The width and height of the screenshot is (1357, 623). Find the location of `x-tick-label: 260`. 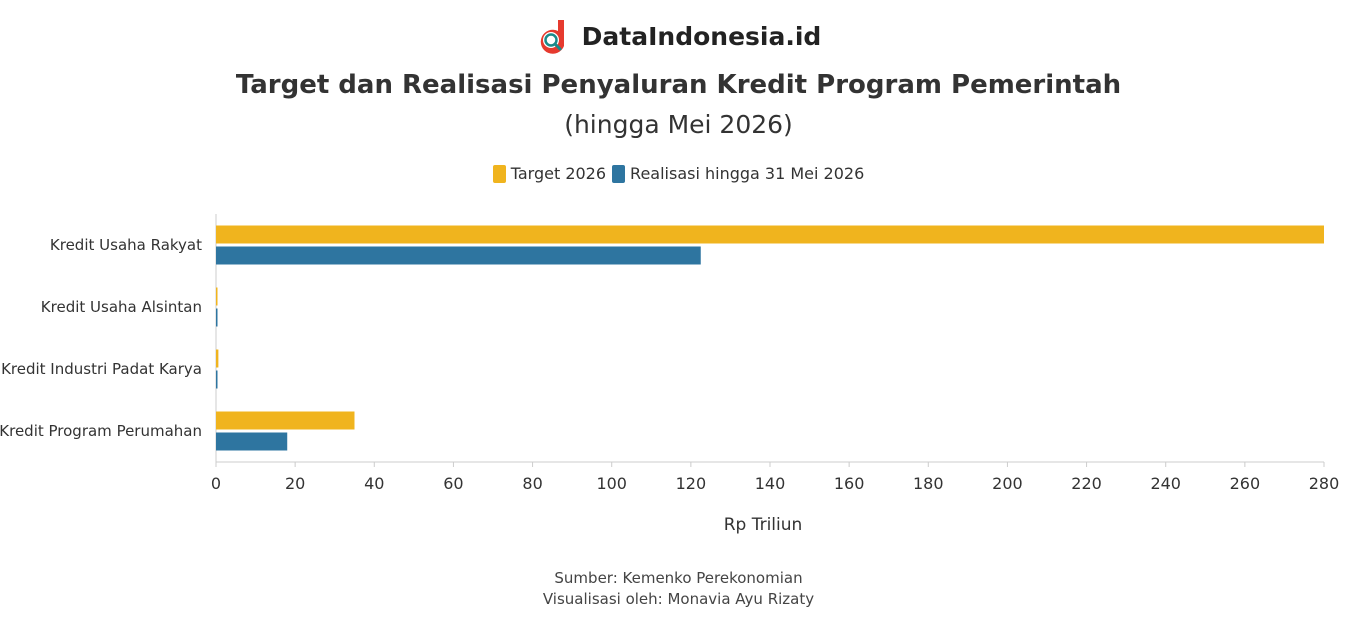

x-tick-label: 260 is located at coordinates (1245, 483).